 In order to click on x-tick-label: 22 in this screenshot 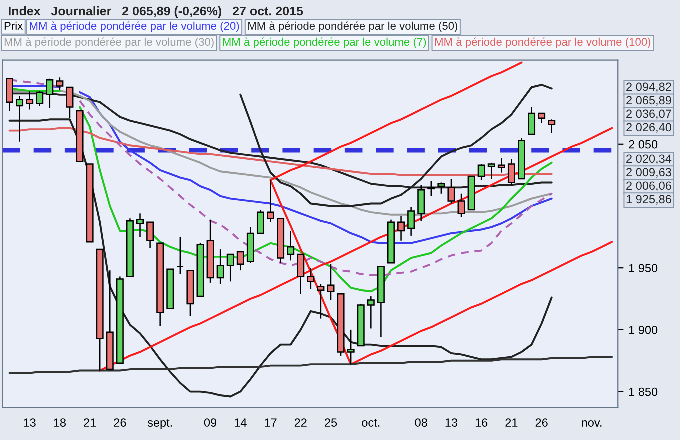, I will do `click(300, 422)`.